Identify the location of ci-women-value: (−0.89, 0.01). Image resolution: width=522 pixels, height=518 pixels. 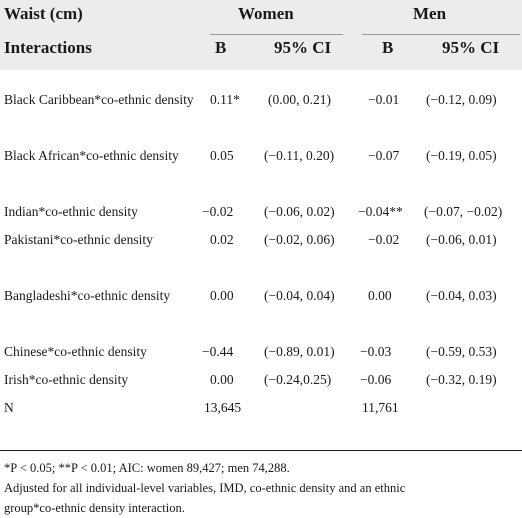
(299, 351).